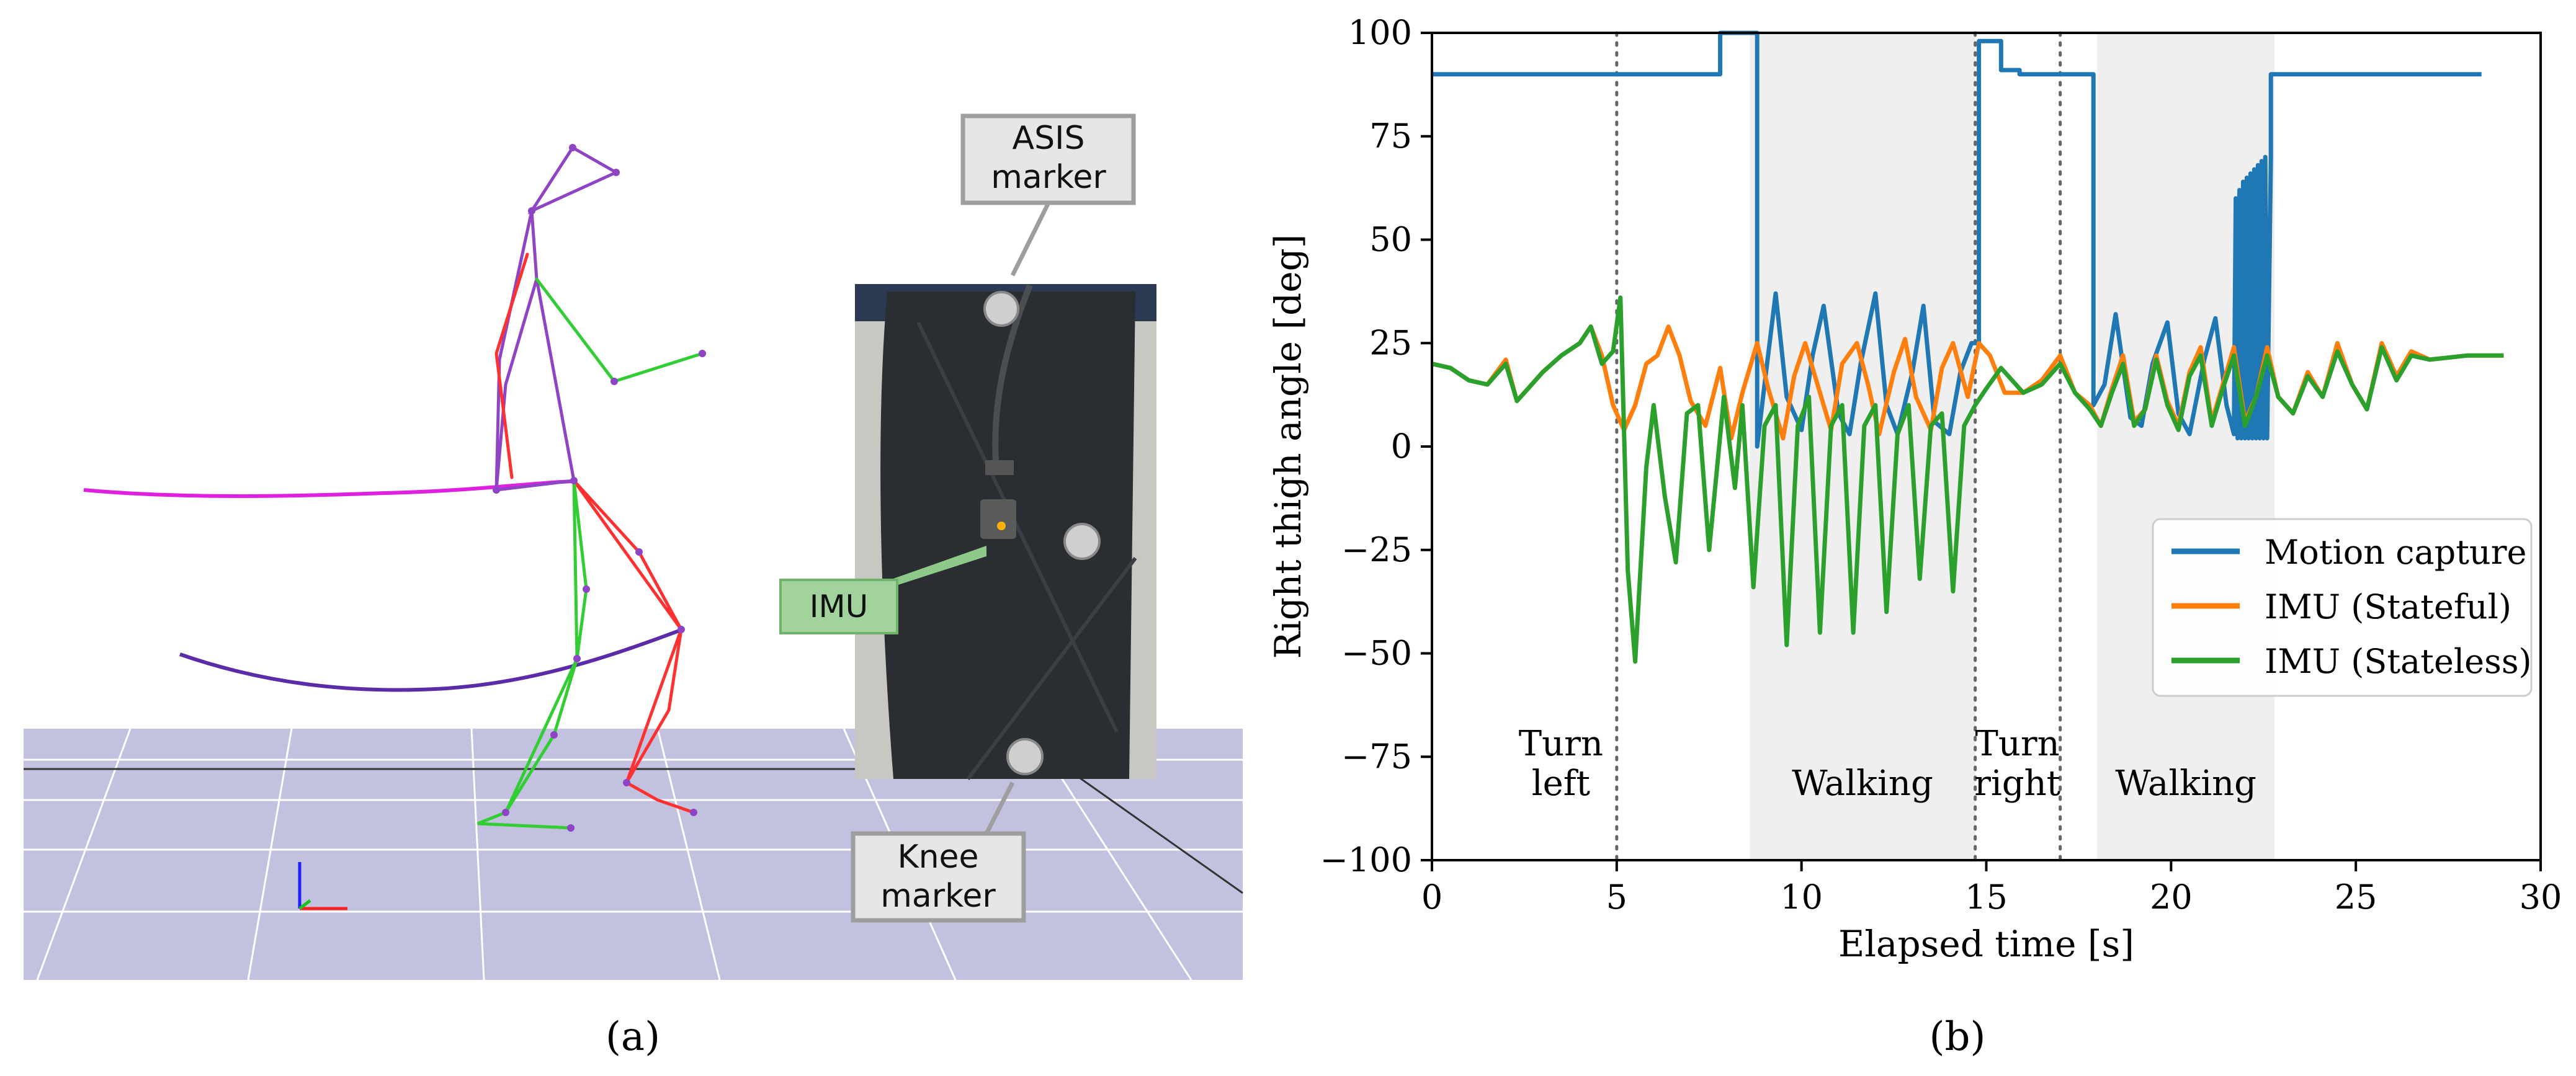 The width and height of the screenshot is (2576, 1076). Describe the element at coordinates (999, 808) in the screenshot. I see `knee-callout-leader` at that location.